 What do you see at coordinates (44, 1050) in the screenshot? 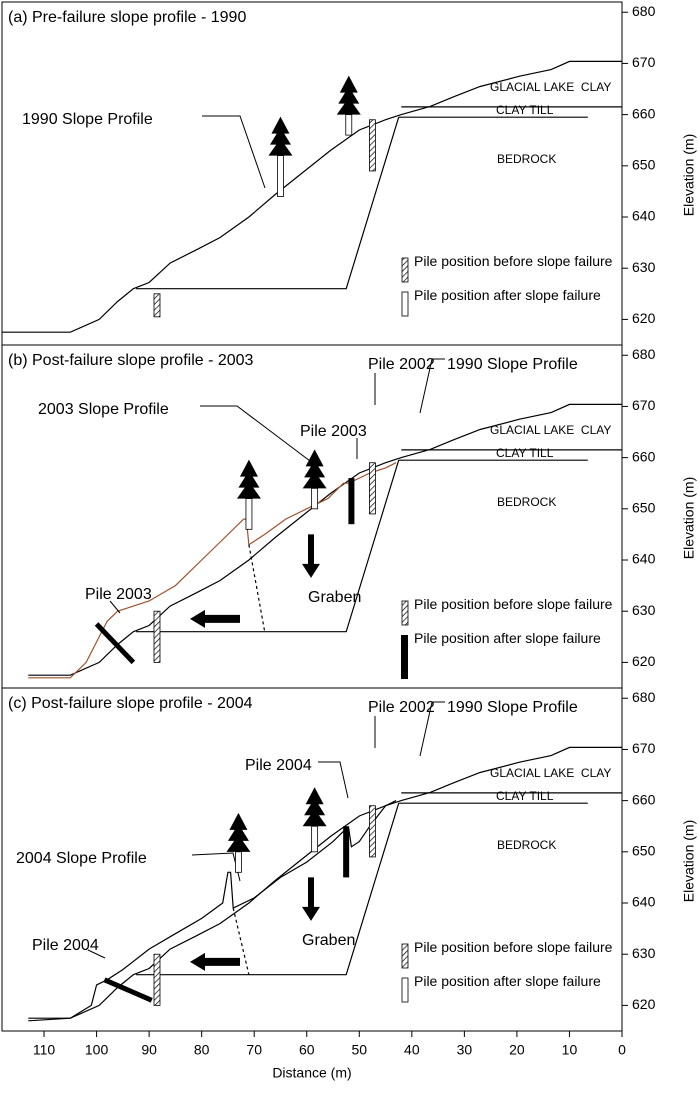
I see `x-tick-label: 110` at bounding box center [44, 1050].